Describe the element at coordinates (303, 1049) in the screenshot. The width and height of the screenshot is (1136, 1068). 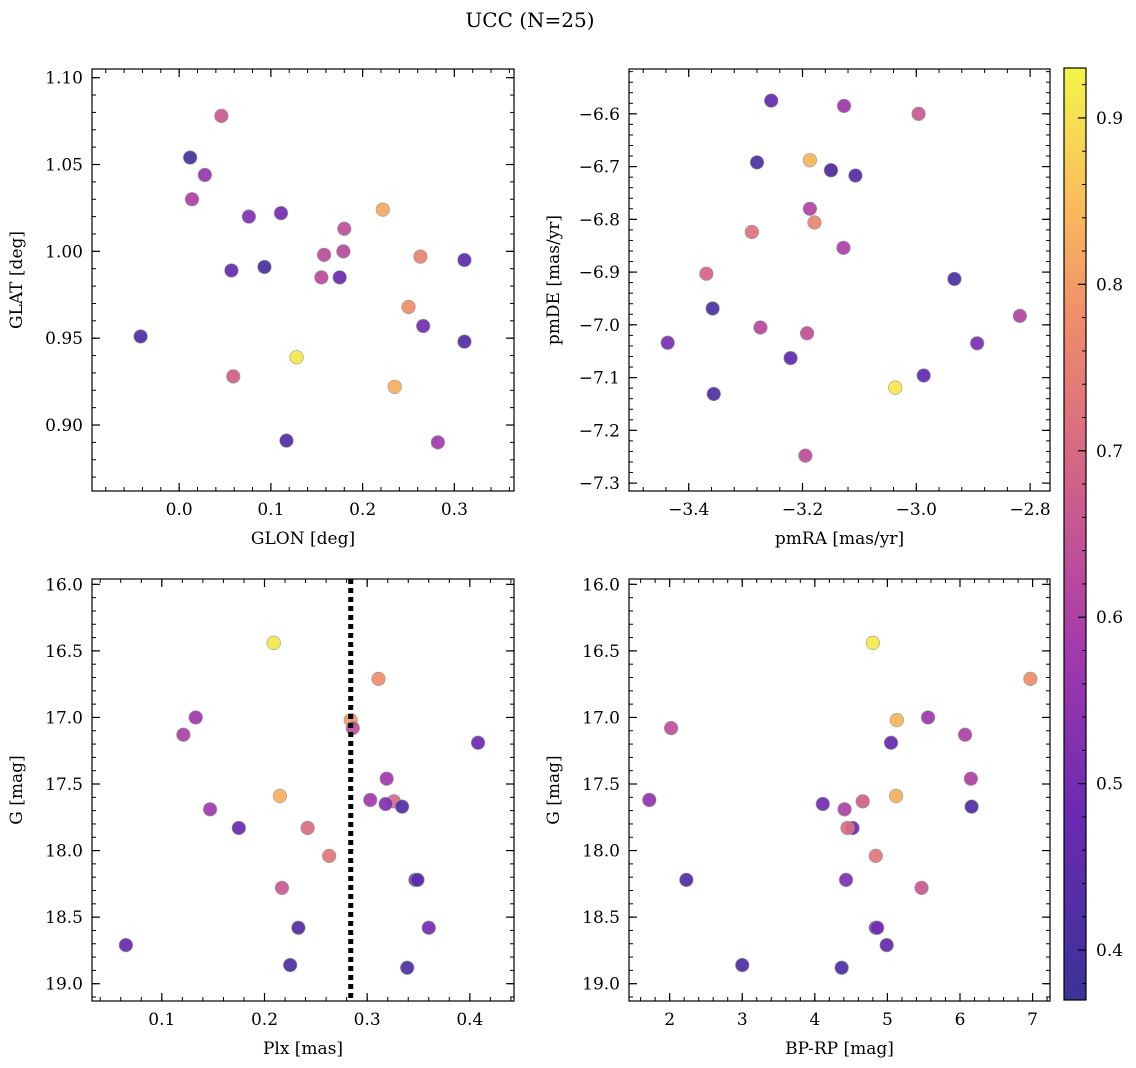
I see `x-axis-label: Plx [mas]` at that location.